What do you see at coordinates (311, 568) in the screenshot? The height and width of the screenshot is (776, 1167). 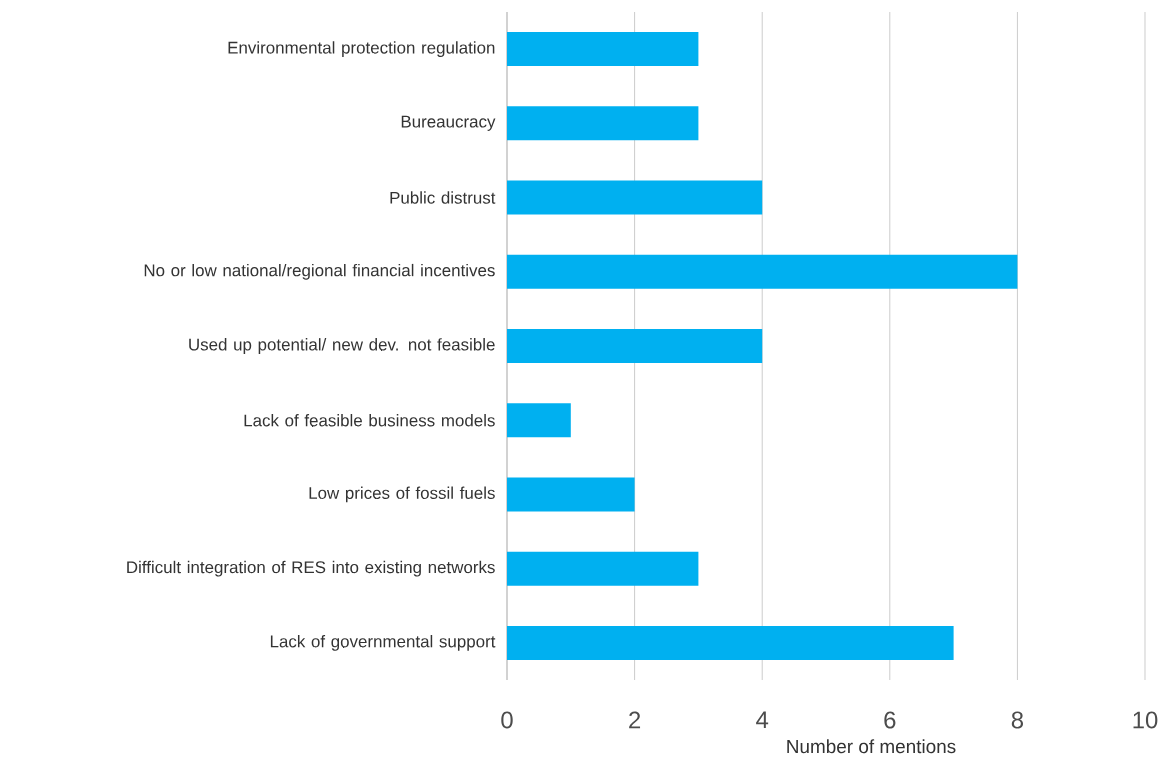 I see `y-tick-label: Difficult integration of RES into existing networks` at bounding box center [311, 568].